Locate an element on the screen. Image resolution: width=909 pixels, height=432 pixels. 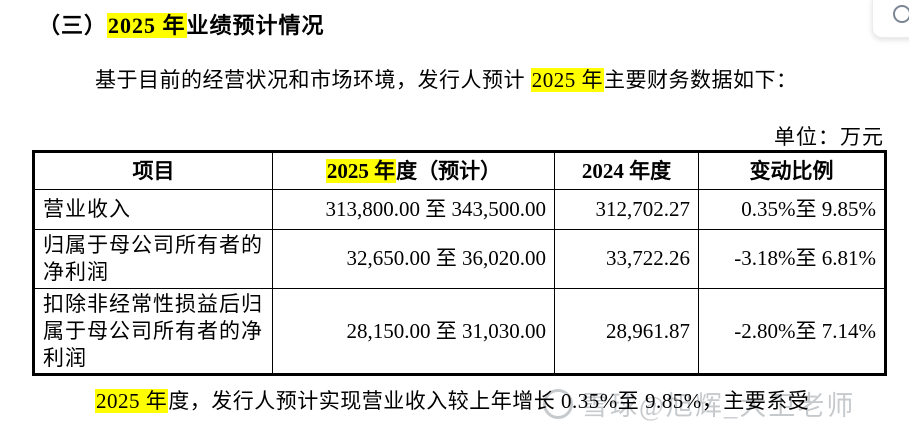
section-title: （三）2025 年业绩预计情况 is located at coordinates (181, 24).